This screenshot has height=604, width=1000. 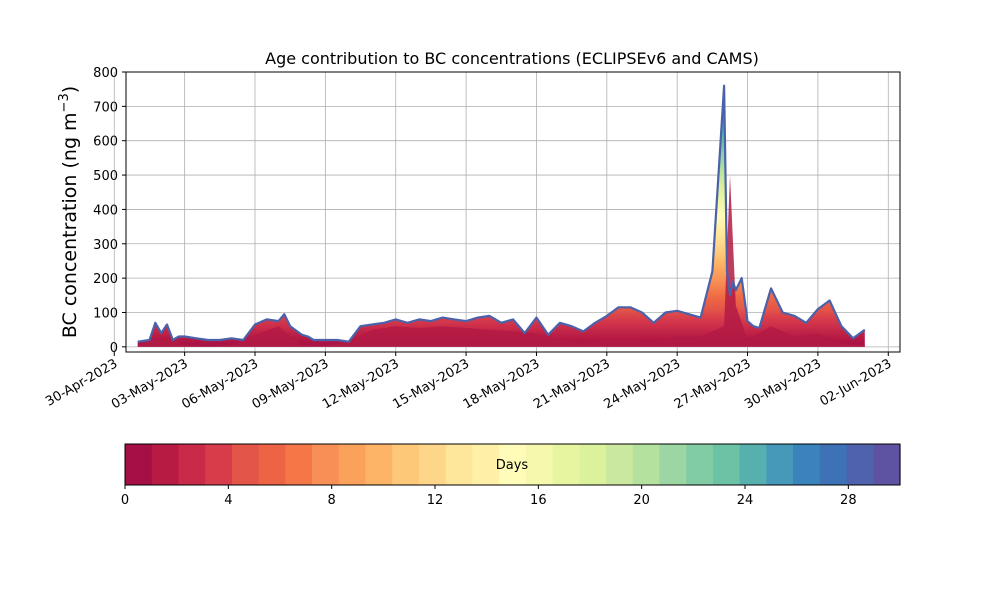 What do you see at coordinates (81, 382) in the screenshot?
I see `x-tick-label: 30-Apr-2023` at bounding box center [81, 382].